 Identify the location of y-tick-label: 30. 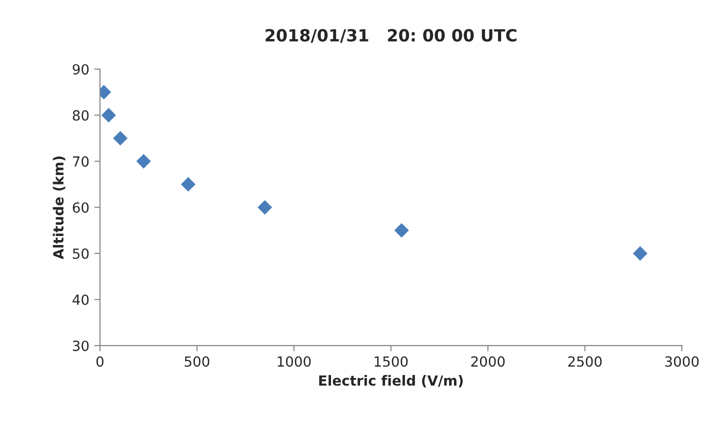
(80, 346).